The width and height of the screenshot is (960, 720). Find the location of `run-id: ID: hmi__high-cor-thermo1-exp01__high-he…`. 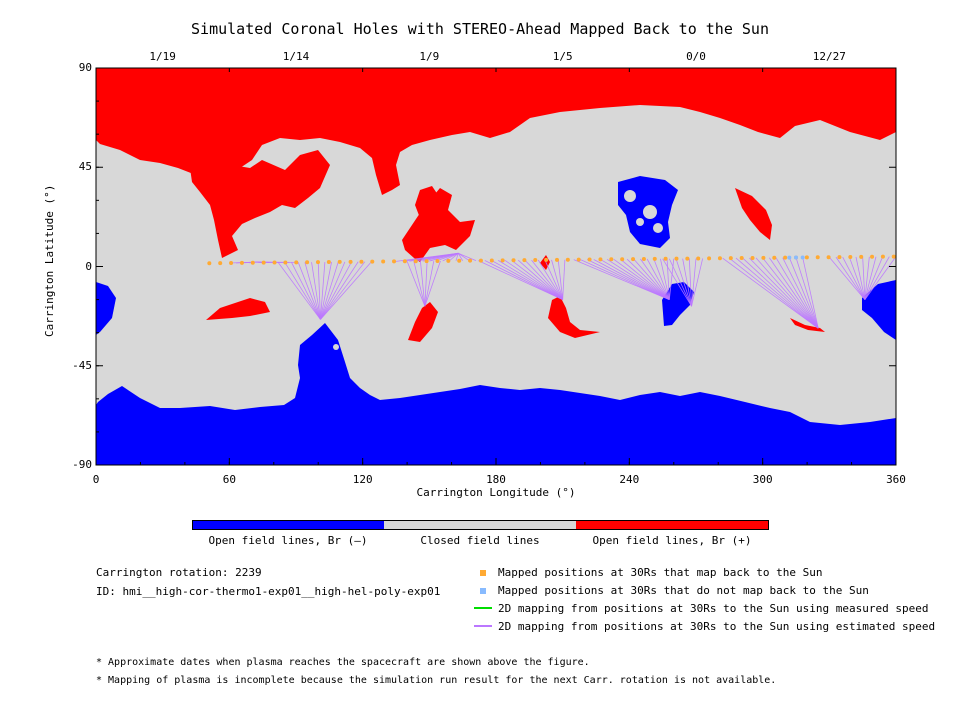

run-id: ID: hmi__high-cor-thermo1-exp01__high-he… is located at coordinates (268, 591).